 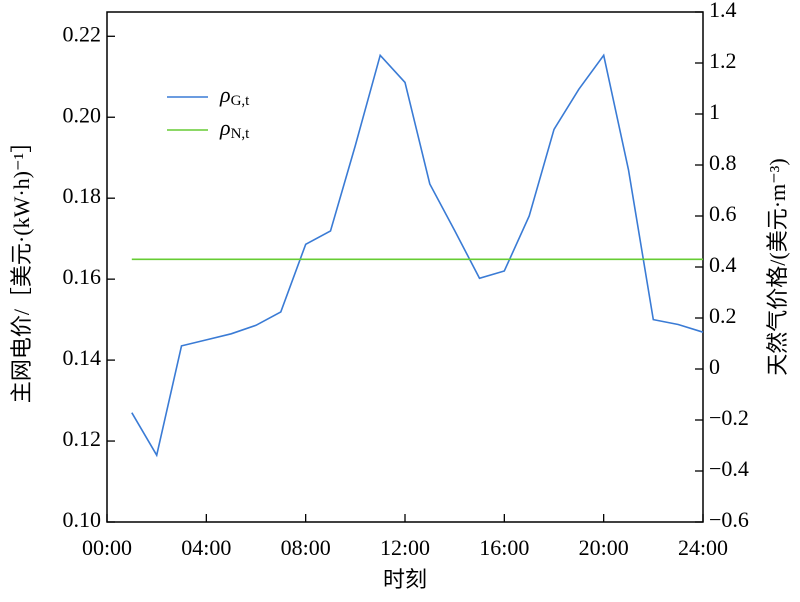 I want to click on y-tick-label: 0.18, so click(x=82, y=195).